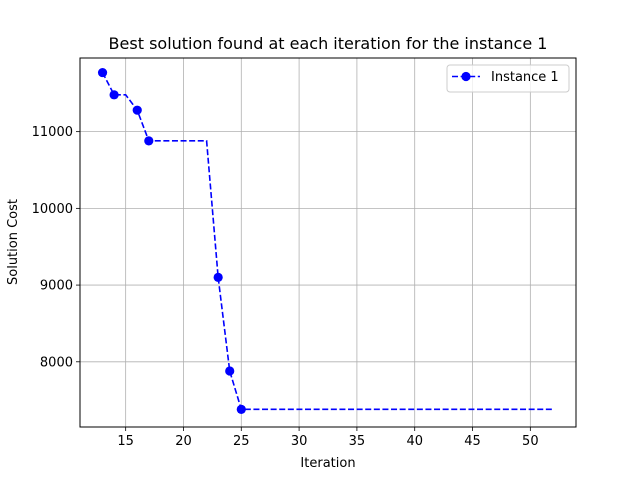  What do you see at coordinates (299, 441) in the screenshot?
I see `x-tick-label: 30` at bounding box center [299, 441].